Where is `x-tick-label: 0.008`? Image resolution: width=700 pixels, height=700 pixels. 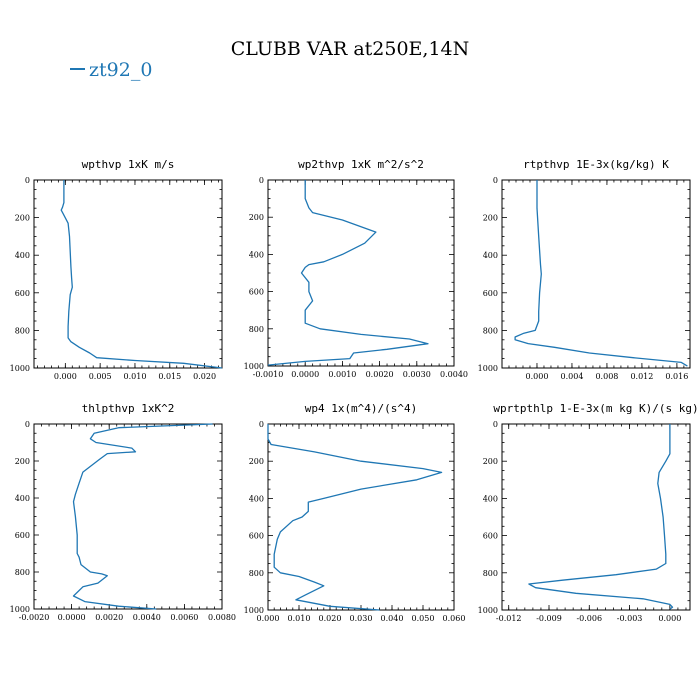
x-tick-label: 0.008 is located at coordinates (606, 376).